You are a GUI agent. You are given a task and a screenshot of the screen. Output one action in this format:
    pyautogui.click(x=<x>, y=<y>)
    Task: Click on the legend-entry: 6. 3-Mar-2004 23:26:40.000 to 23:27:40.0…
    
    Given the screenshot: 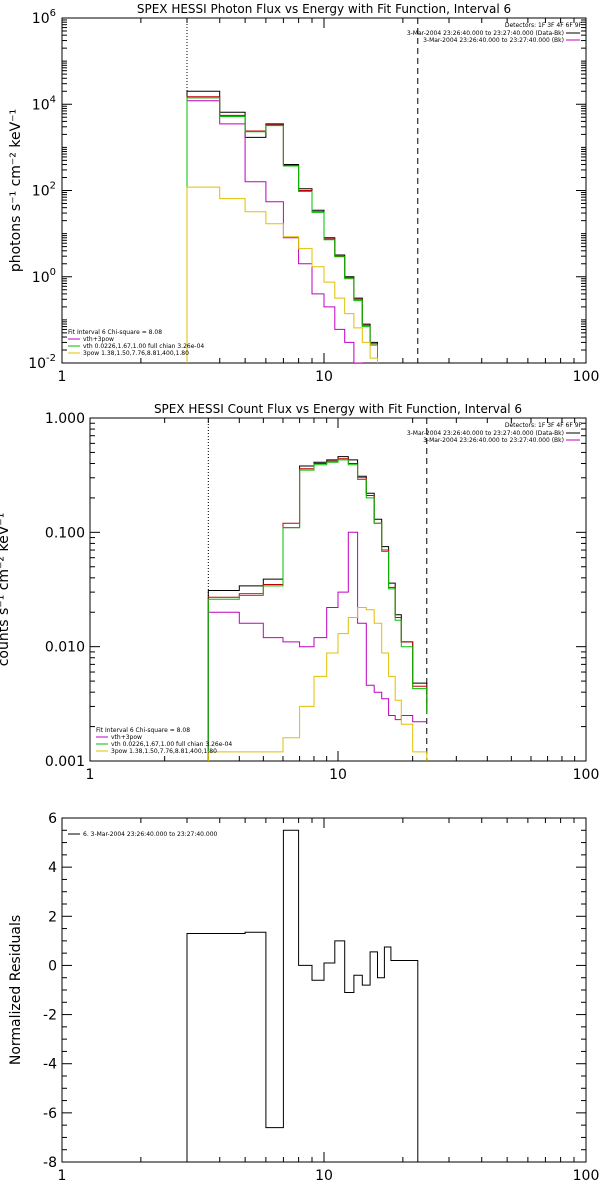 What is the action you would take?
    pyautogui.click(x=150, y=834)
    